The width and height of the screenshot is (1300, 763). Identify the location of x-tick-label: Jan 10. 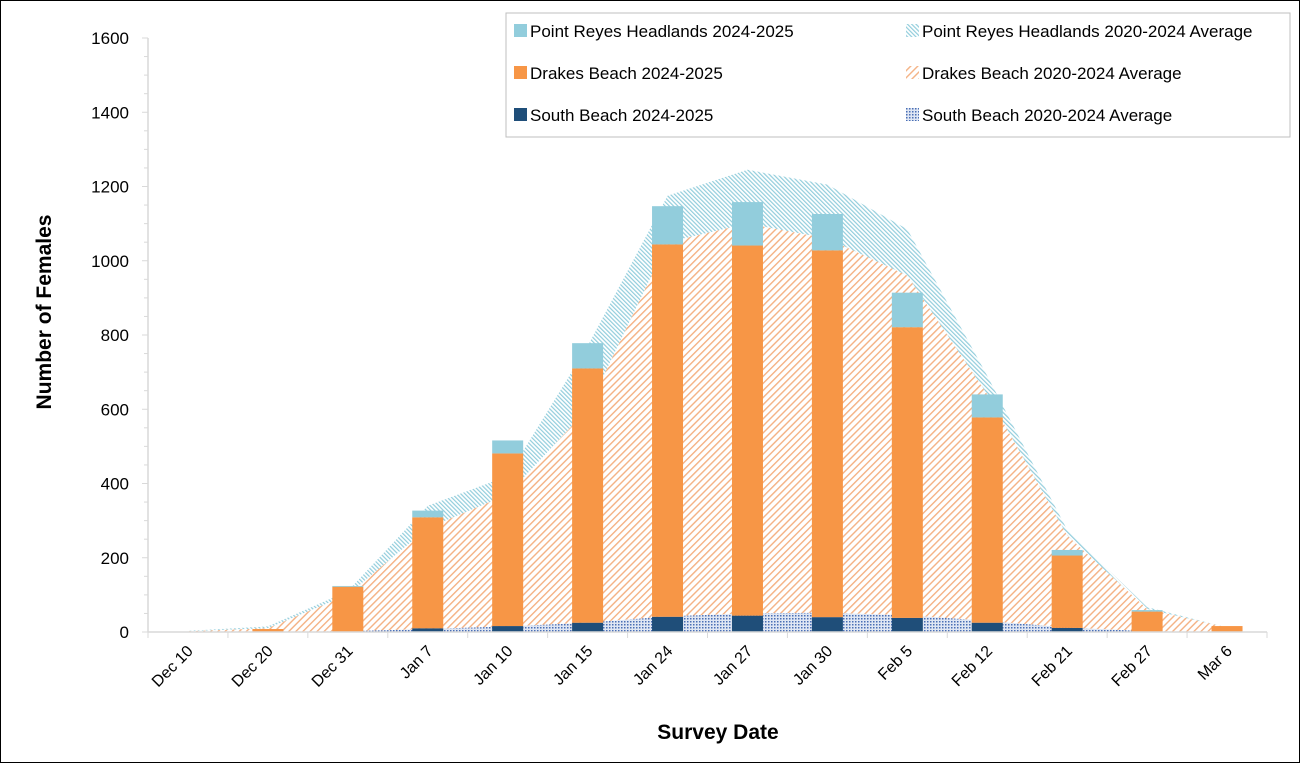
(494, 666).